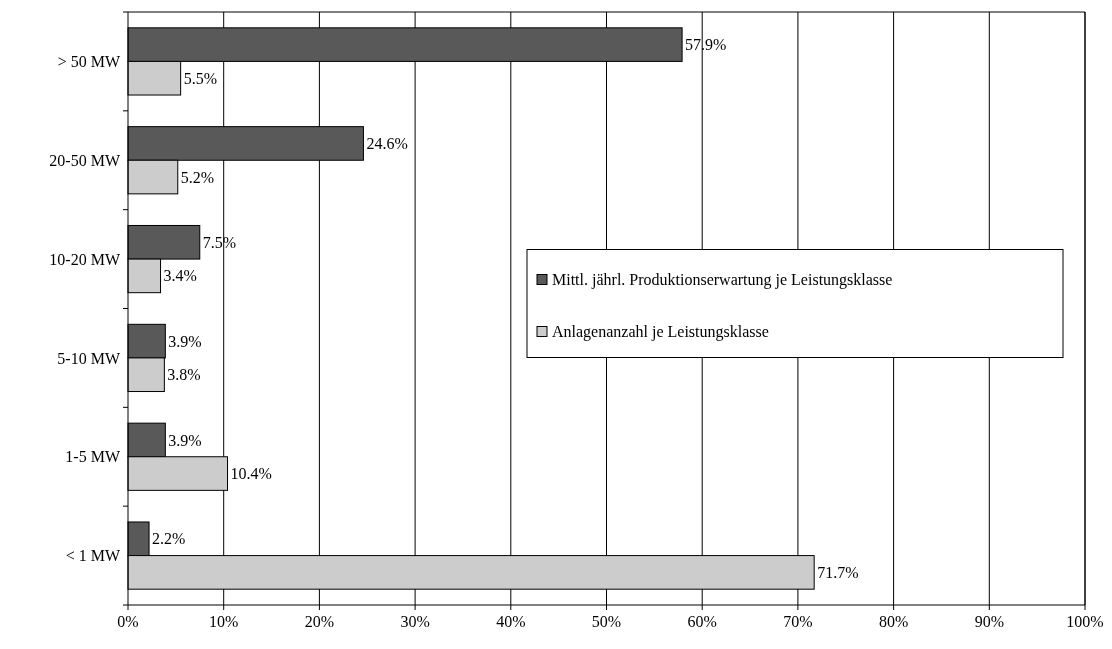 Image resolution: width=1112 pixels, height=649 pixels. I want to click on data-label: 3.4%, so click(180, 276).